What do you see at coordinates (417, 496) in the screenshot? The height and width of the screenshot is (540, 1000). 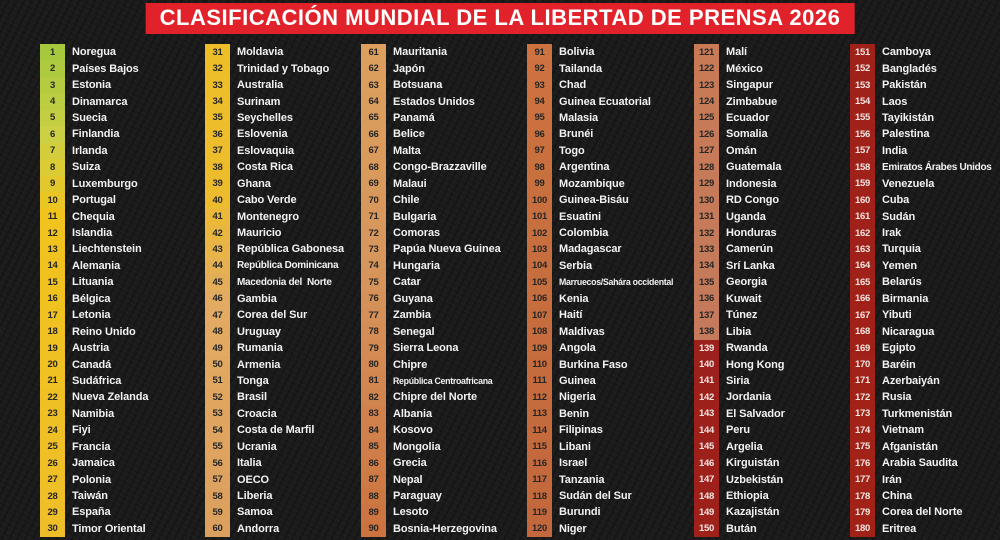 I see `country-name: Paraguay` at bounding box center [417, 496].